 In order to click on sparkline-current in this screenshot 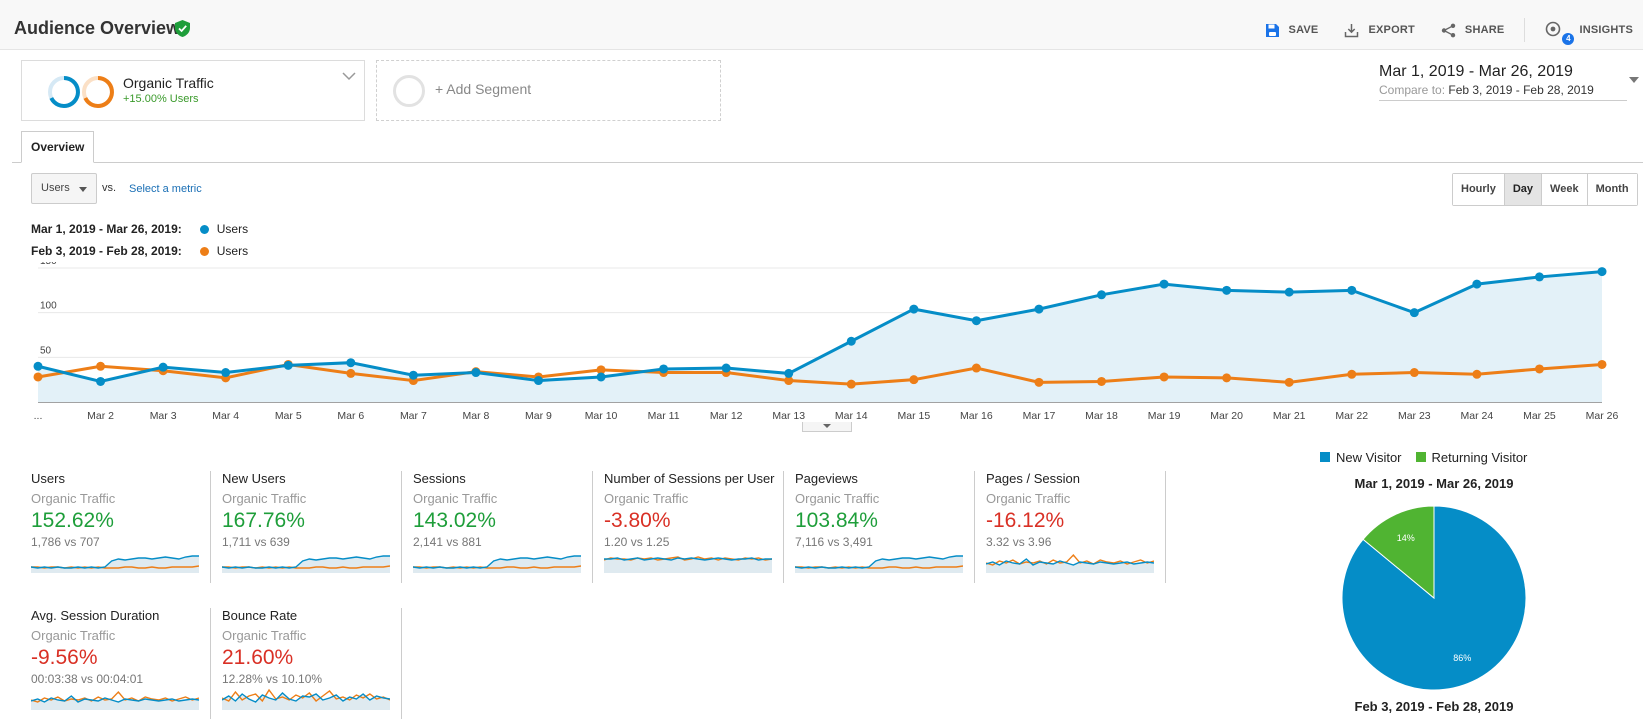, I will do `click(497, 562)`.